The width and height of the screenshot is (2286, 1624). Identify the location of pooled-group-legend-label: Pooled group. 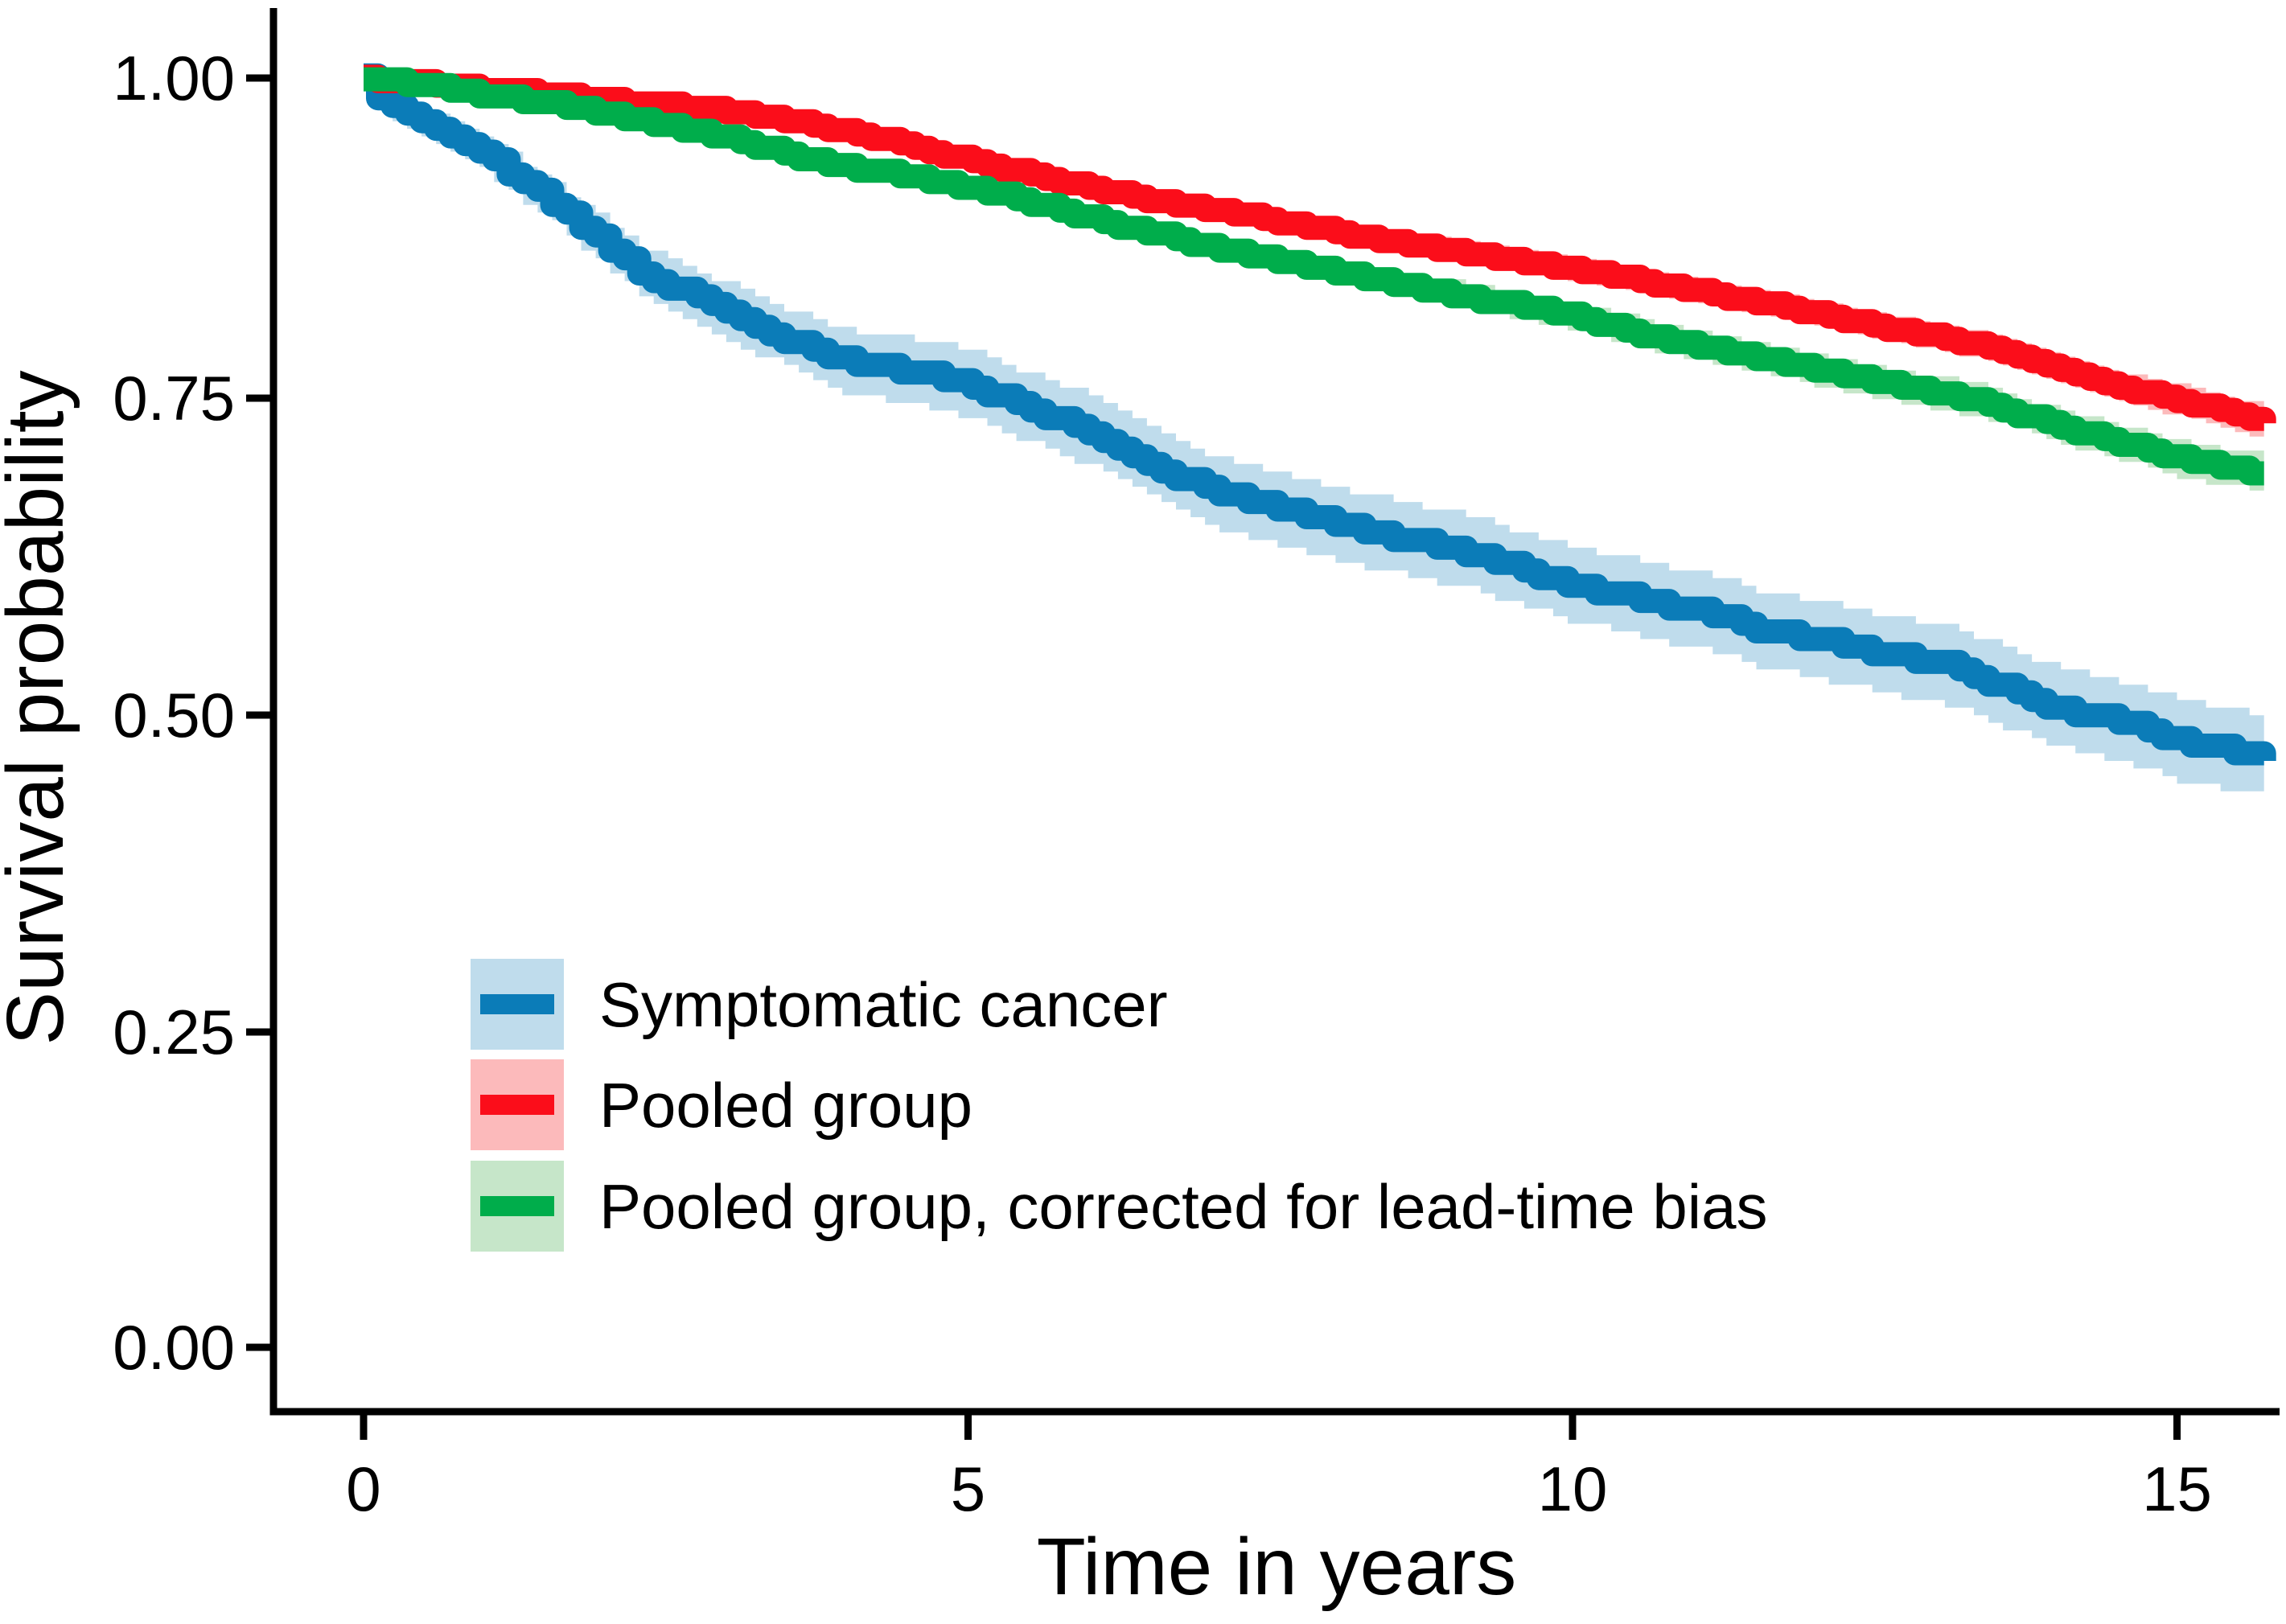
(785, 1105).